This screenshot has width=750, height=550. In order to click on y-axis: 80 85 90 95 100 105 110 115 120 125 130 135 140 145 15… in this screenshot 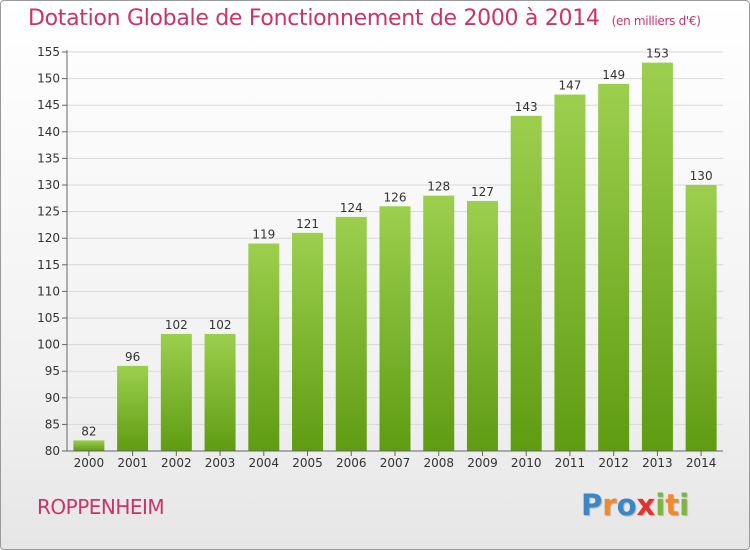, I will do `click(52, 251)`.